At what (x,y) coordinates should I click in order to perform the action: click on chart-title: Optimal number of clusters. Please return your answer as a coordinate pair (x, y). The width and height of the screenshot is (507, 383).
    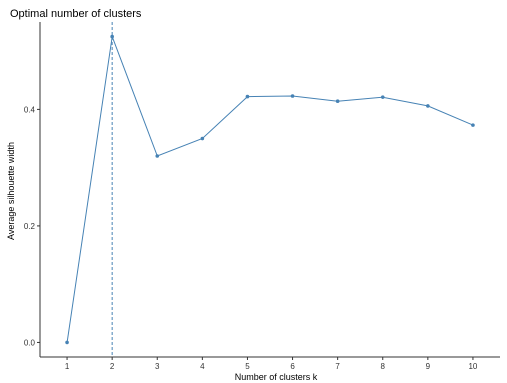
    Looking at the image, I should click on (76, 14).